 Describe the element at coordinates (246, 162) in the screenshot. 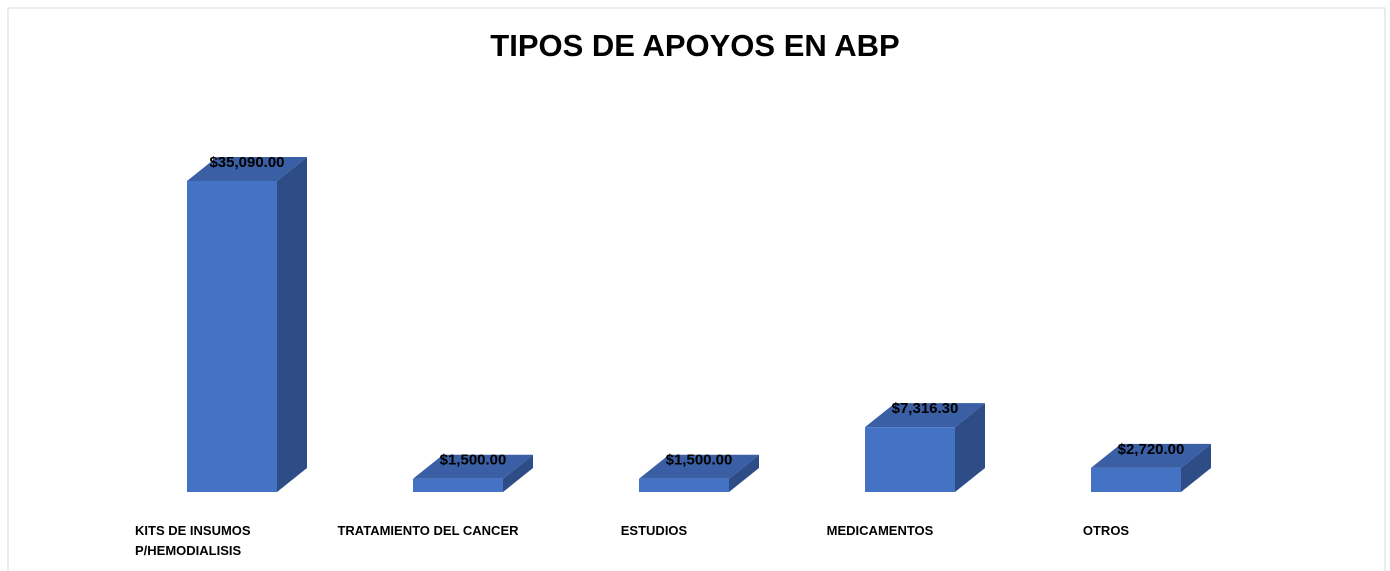

I see `data-label: $35,090.00` at that location.